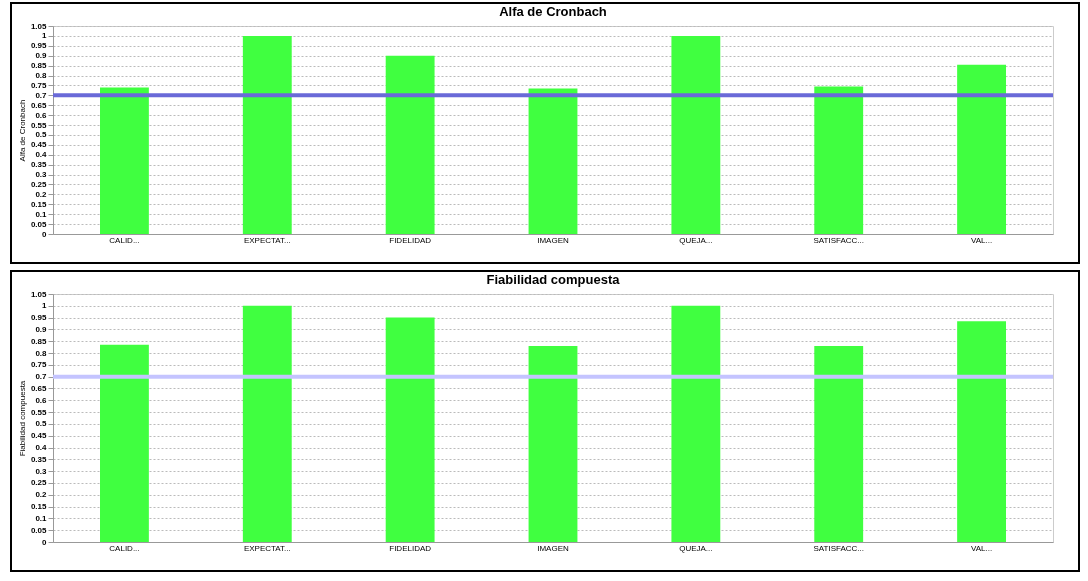 The height and width of the screenshot is (581, 1088). I want to click on y-axis-title: Fiabilidad compuesta, so click(22, 418).